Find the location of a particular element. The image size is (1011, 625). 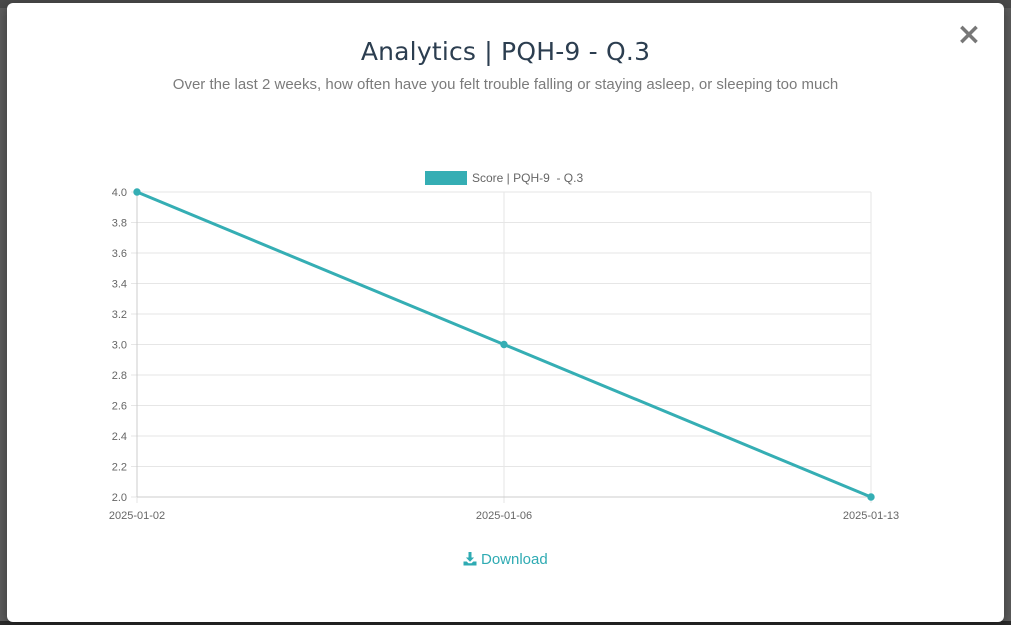

download-label: Download is located at coordinates (514, 559).